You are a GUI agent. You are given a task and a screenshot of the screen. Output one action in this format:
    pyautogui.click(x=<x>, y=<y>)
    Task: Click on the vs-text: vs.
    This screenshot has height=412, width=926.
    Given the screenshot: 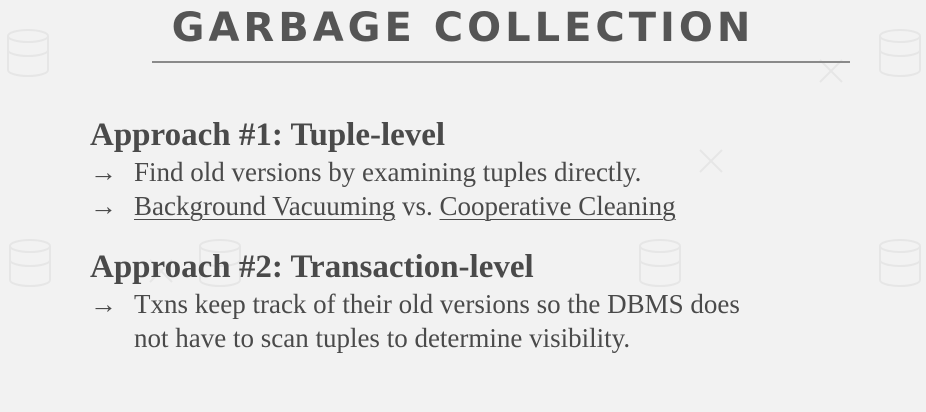 What is the action you would take?
    pyautogui.click(x=417, y=206)
    